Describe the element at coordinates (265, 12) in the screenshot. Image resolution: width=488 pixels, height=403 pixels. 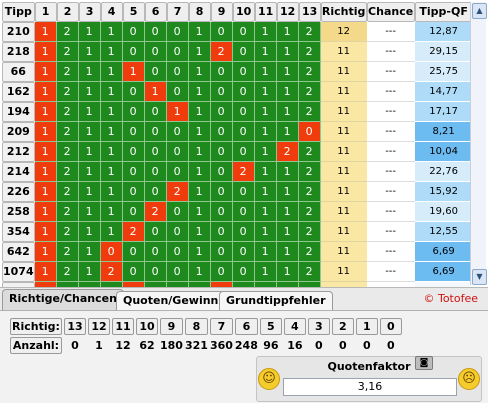
I see `col-header-game: 11` at that location.